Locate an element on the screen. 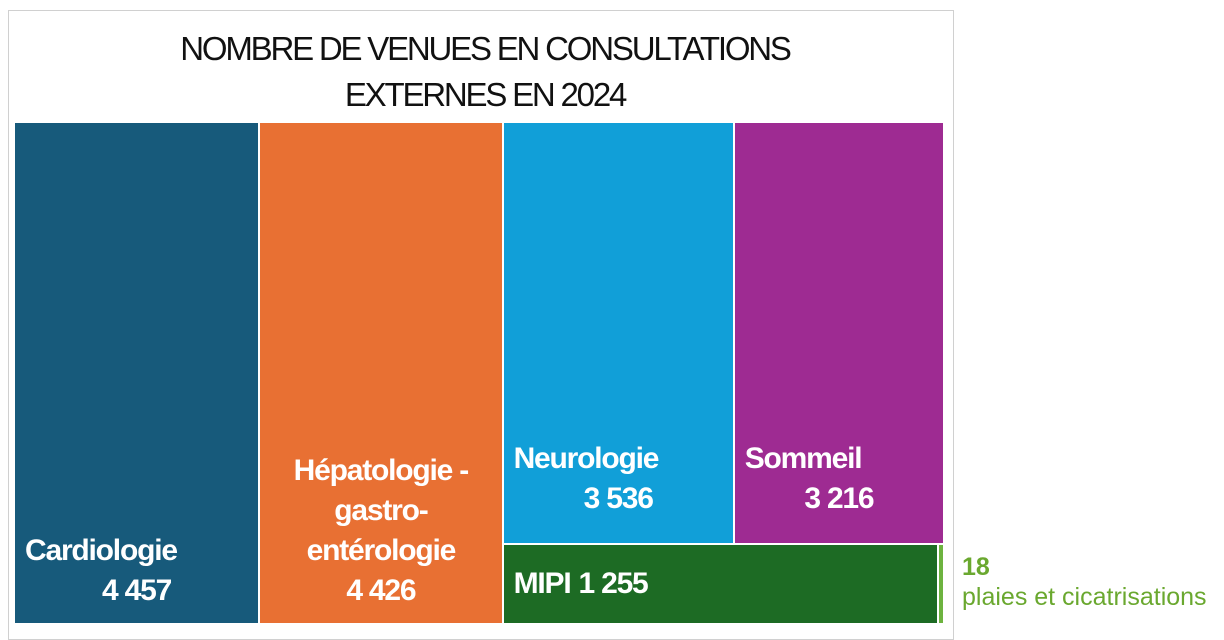  value-label: 4 457 is located at coordinates (137, 590).